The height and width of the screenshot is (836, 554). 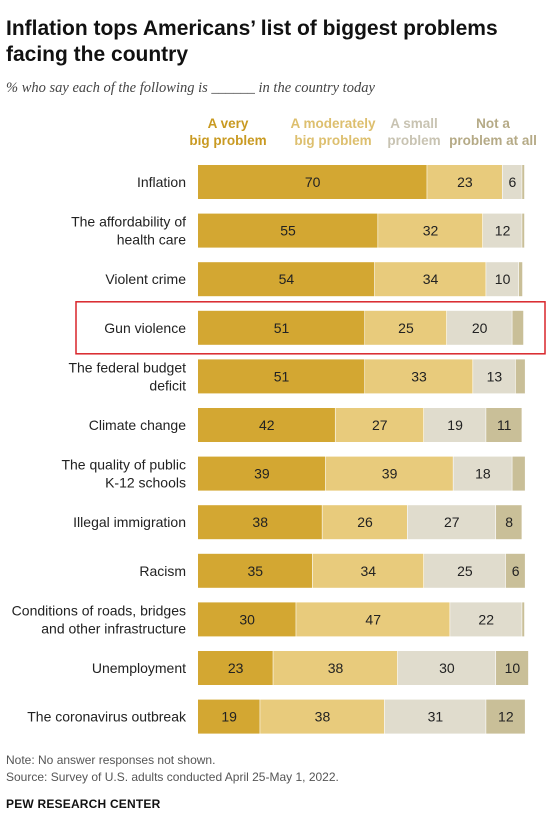 I want to click on data-label: 35, so click(x=256, y=571).